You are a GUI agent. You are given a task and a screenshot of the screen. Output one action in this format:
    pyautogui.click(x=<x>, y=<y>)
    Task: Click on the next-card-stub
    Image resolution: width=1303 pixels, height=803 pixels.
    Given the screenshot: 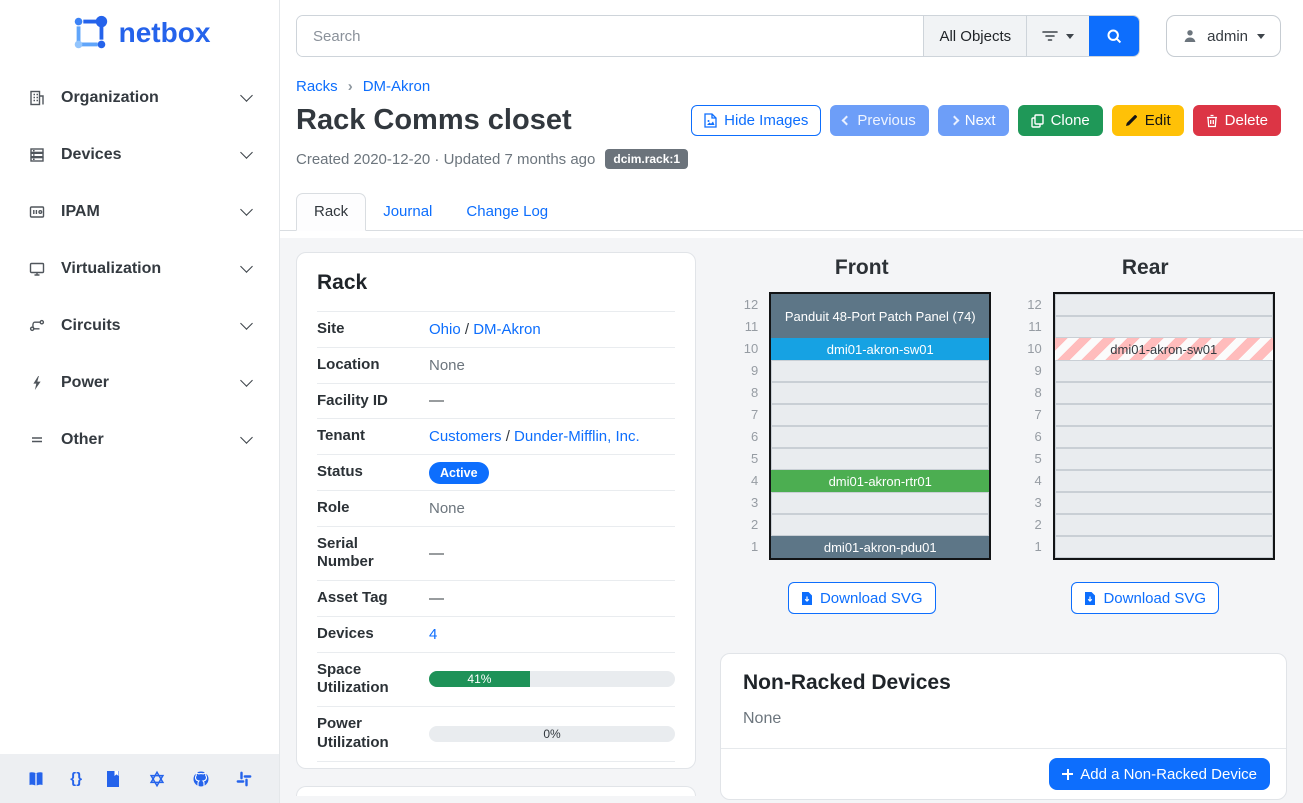 What is the action you would take?
    pyautogui.click(x=496, y=790)
    